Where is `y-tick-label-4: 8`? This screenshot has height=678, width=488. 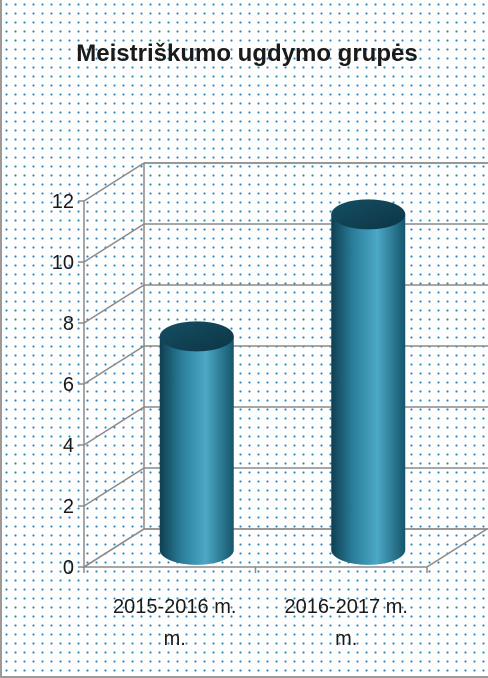
y-tick-label-4: 8 is located at coordinates (68, 324).